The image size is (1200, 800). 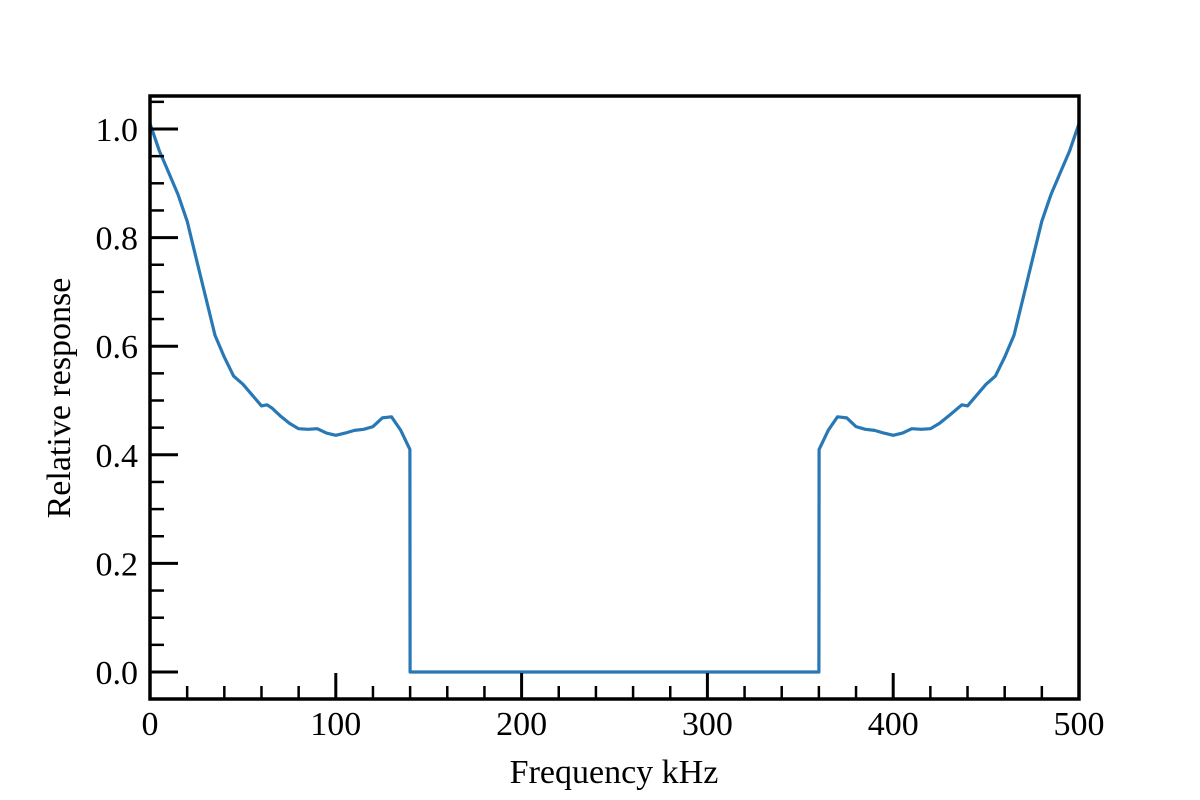 What do you see at coordinates (521, 724) in the screenshot?
I see `x-tick-label: 200` at bounding box center [521, 724].